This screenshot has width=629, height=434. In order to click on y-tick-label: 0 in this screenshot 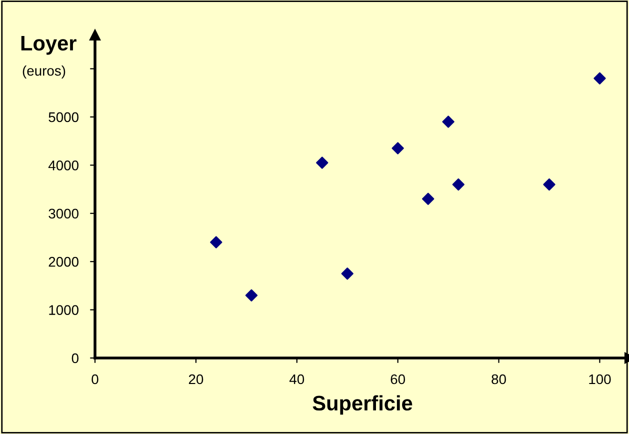, I will do `click(75, 358)`.